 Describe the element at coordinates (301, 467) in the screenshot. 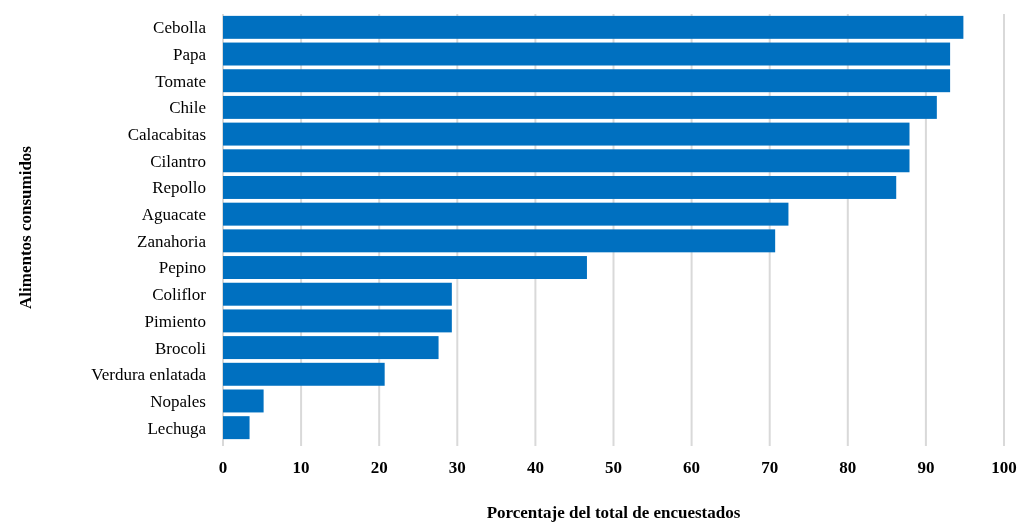

I see `x-tick-label: 10` at that location.